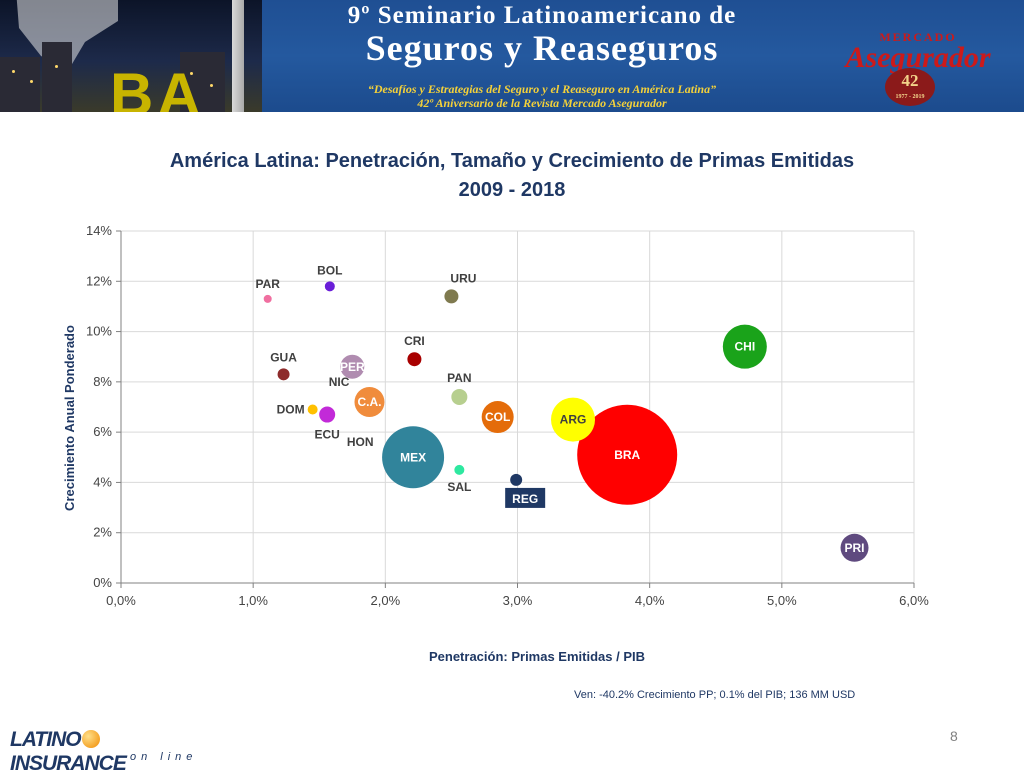 The width and height of the screenshot is (1024, 776). Describe the element at coordinates (516, 479) in the screenshot. I see `bubble-reg` at that location.